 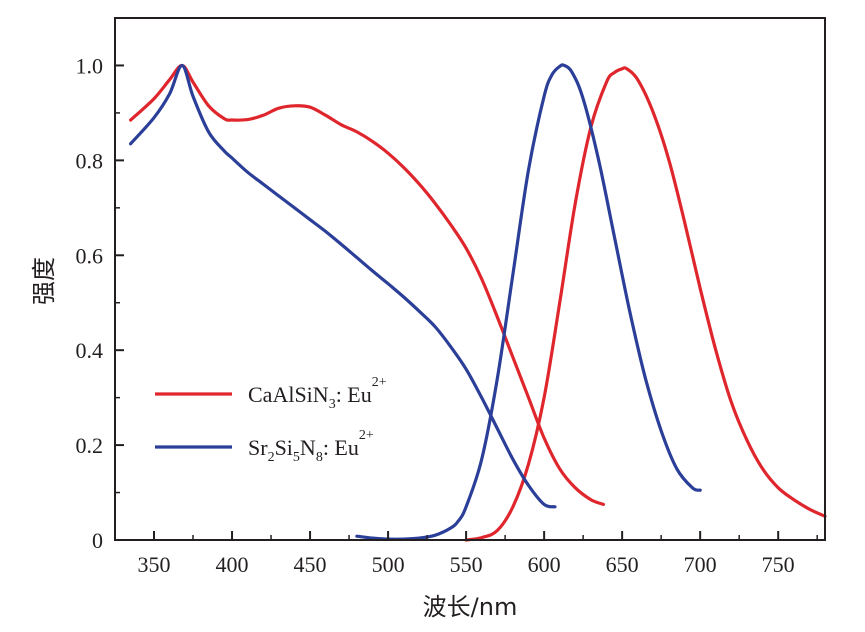 I want to click on x-tick-label: 400, so click(x=232, y=564).